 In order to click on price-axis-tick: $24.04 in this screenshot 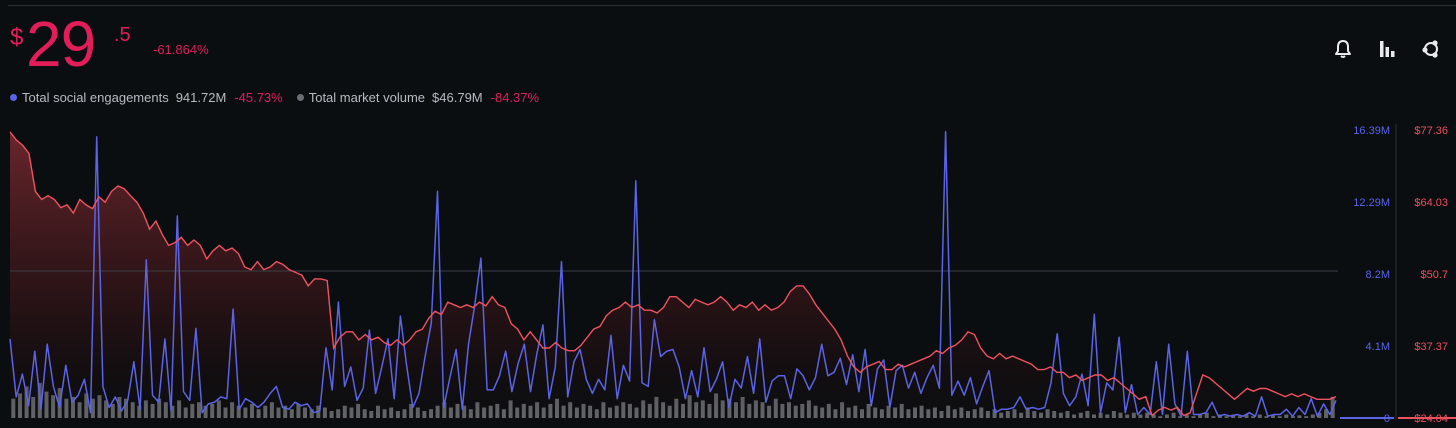, I will do `click(1431, 419)`.